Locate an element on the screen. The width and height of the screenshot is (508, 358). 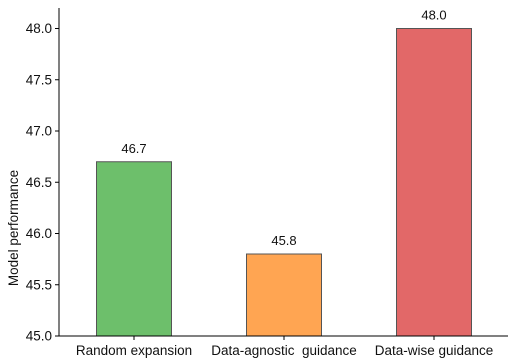
y-tick-label: 45.5 is located at coordinates (39, 284).